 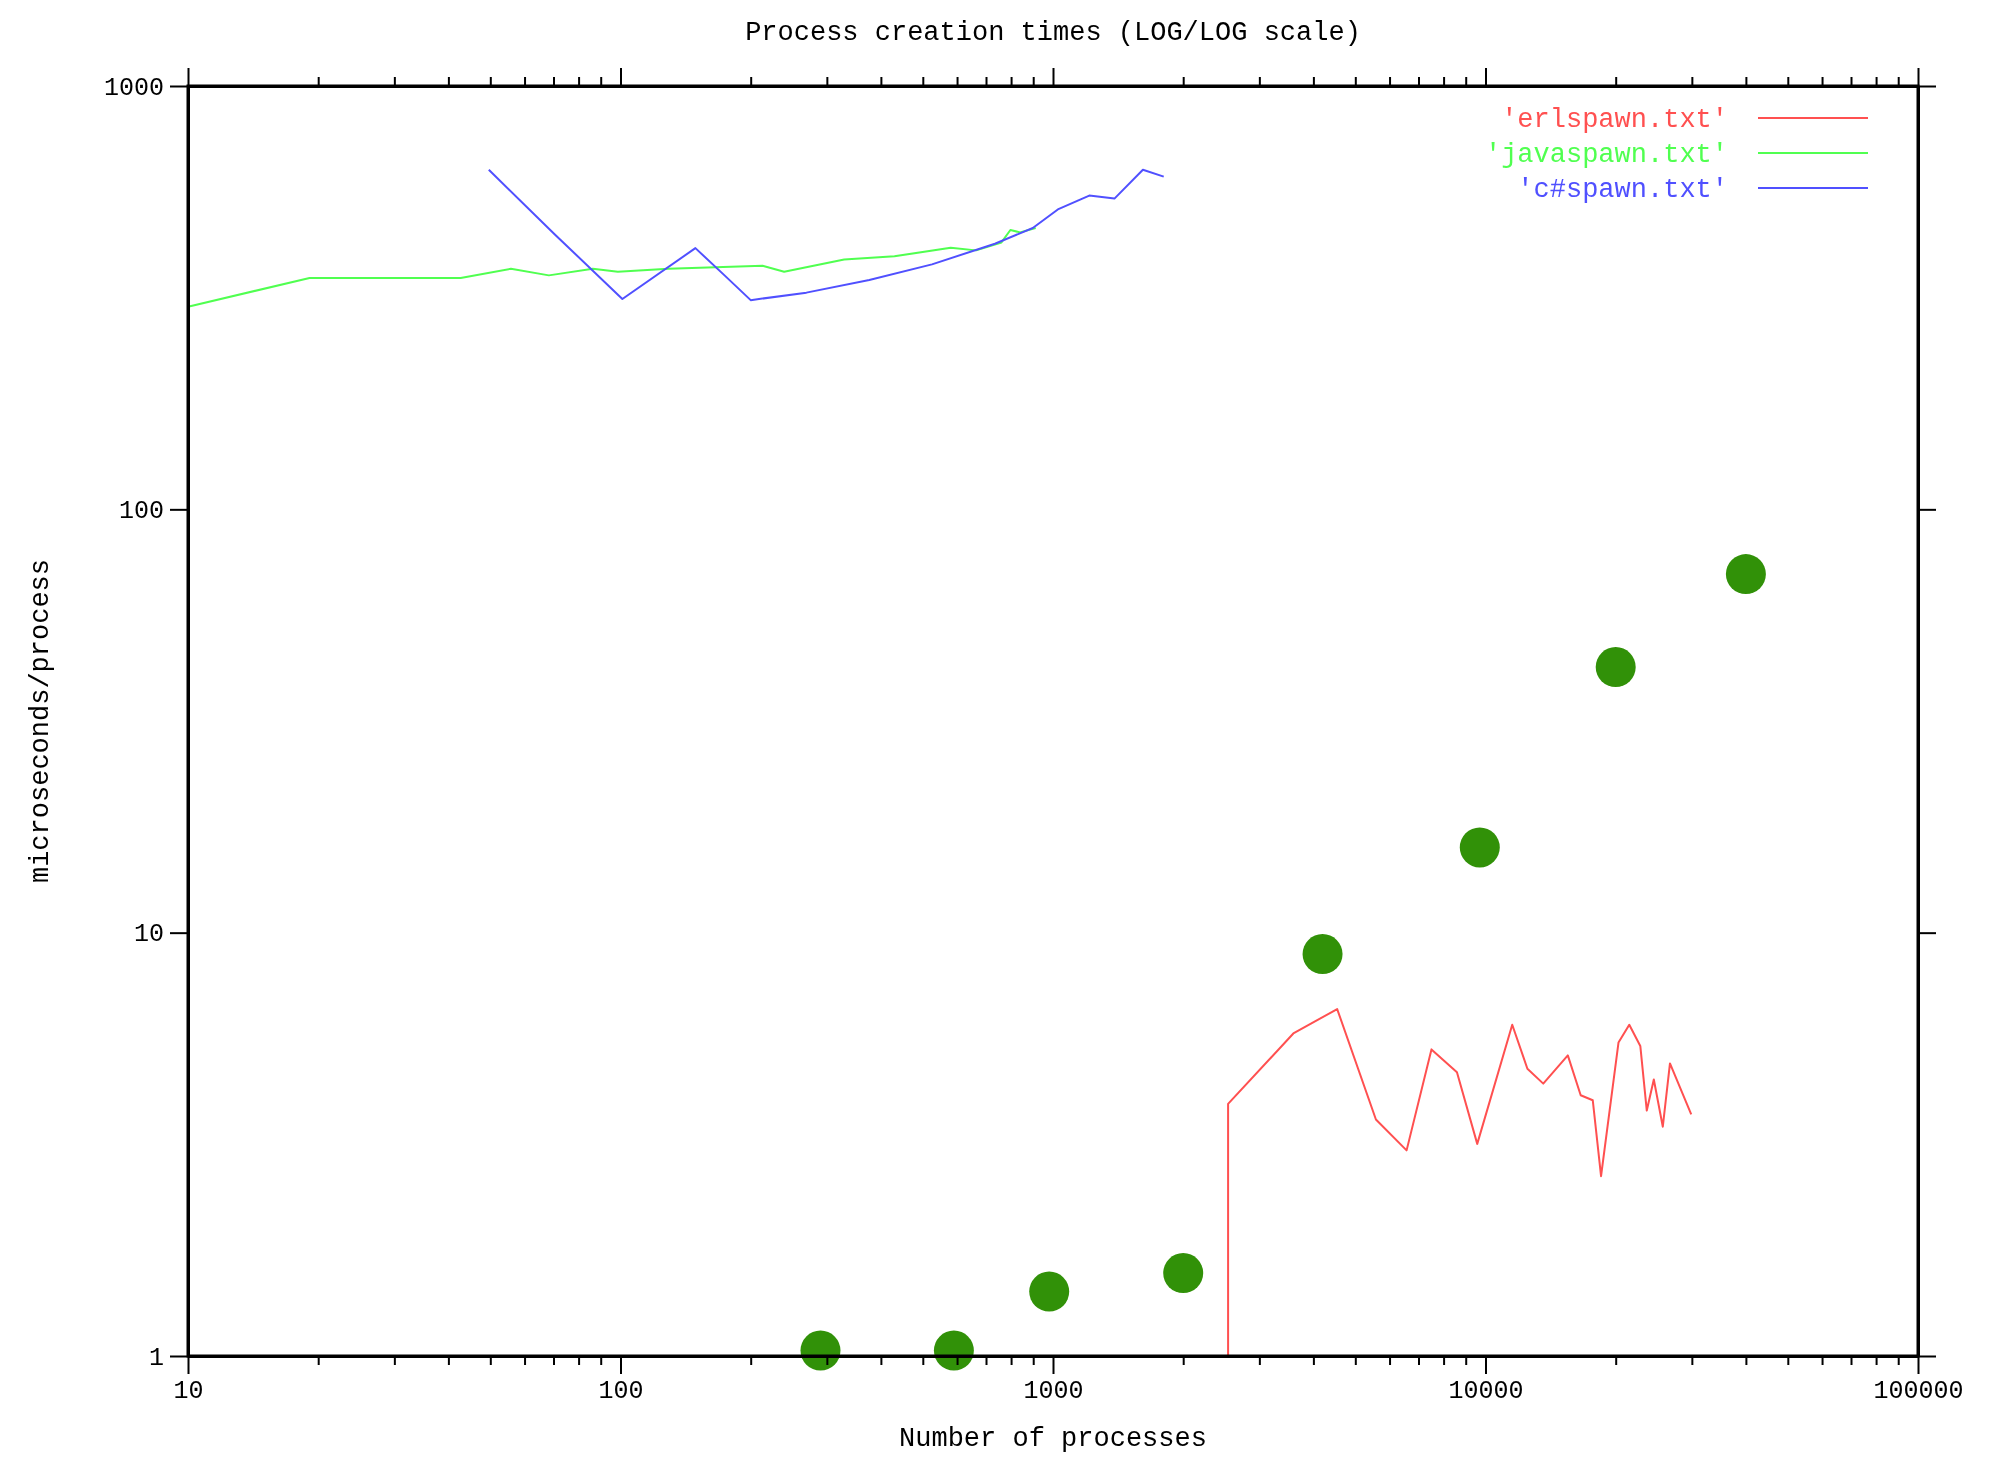 What do you see at coordinates (141, 511) in the screenshot?
I see `y-tick-label: 100` at bounding box center [141, 511].